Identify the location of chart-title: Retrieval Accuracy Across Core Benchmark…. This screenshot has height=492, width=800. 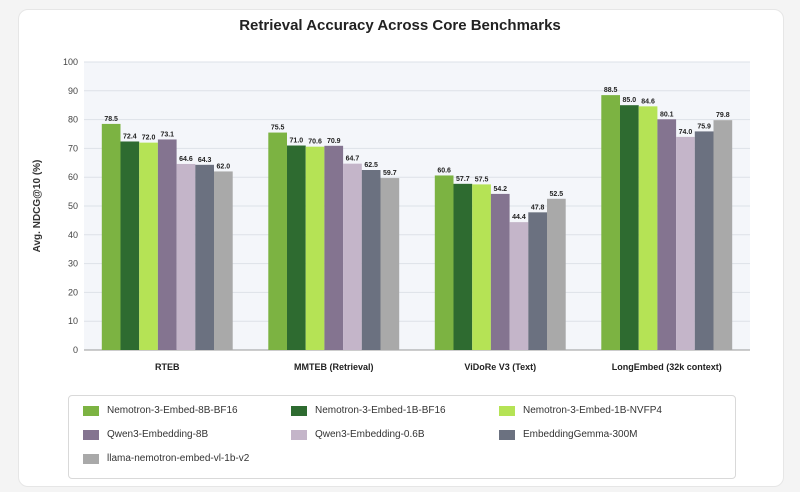
(400, 25).